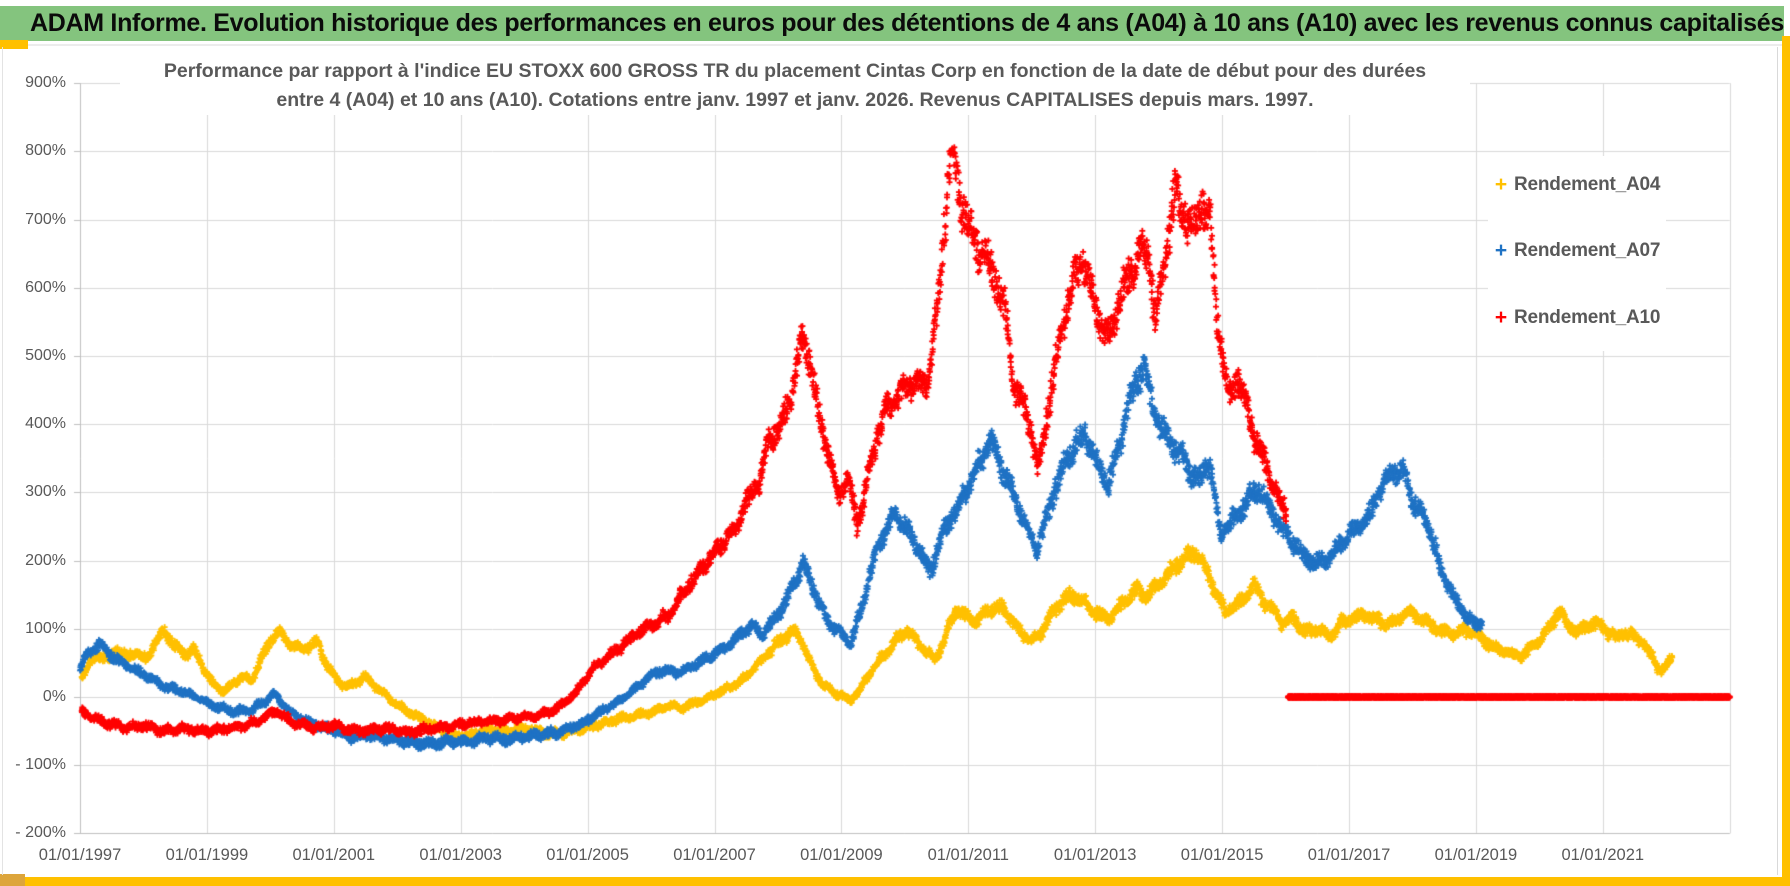 The height and width of the screenshot is (886, 1790). Describe the element at coordinates (45, 492) in the screenshot. I see `y-axis-tick-label: 300%` at that location.